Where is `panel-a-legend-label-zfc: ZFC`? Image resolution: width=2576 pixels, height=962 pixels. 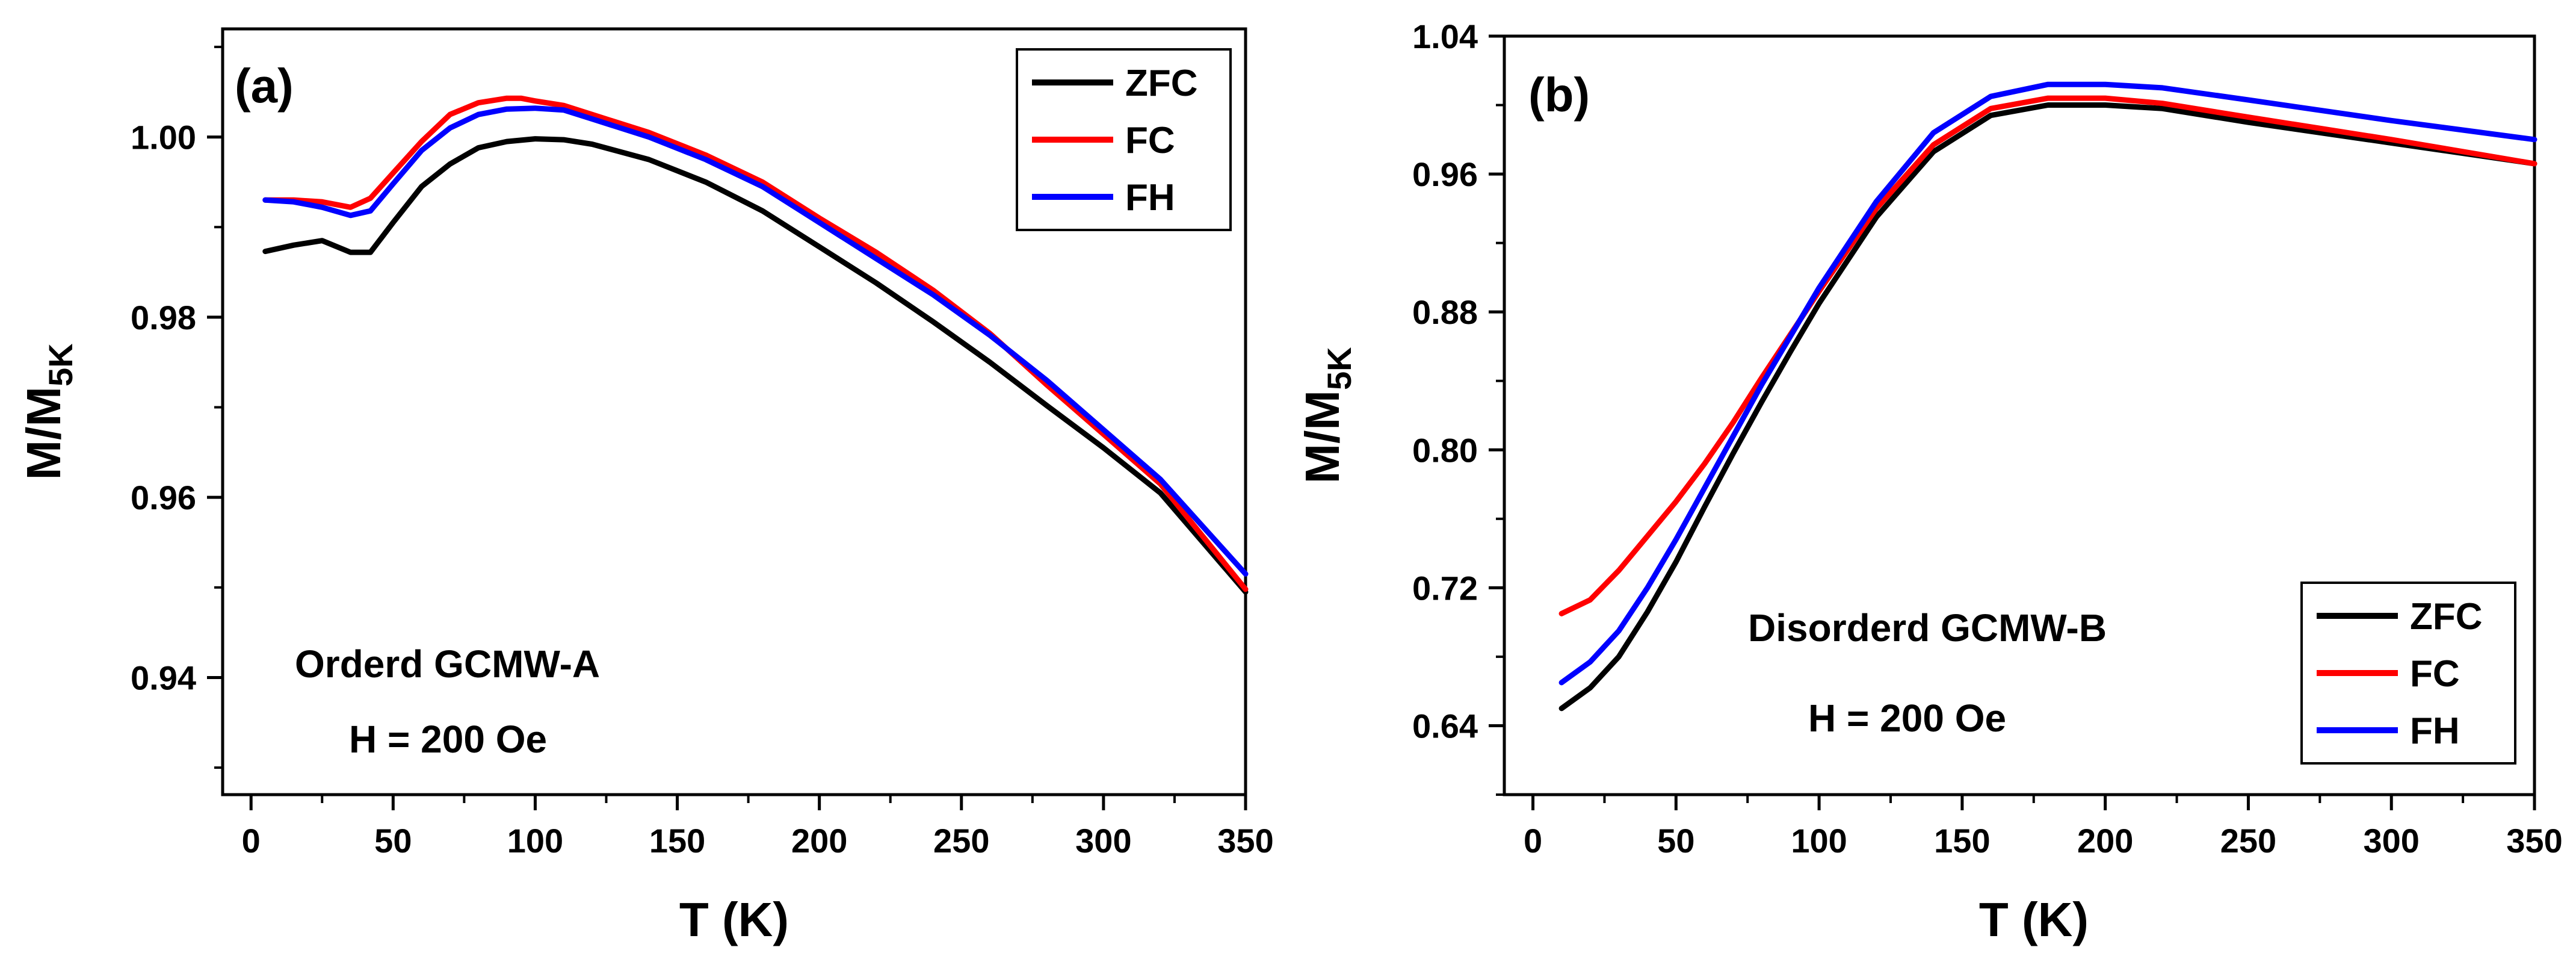
panel-a-legend-label-zfc: ZFC is located at coordinates (1161, 83).